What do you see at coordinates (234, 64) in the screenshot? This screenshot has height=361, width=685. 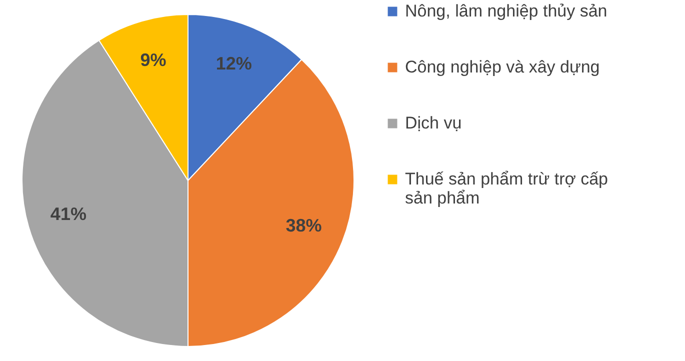 I see `data-label: 12%` at bounding box center [234, 64].